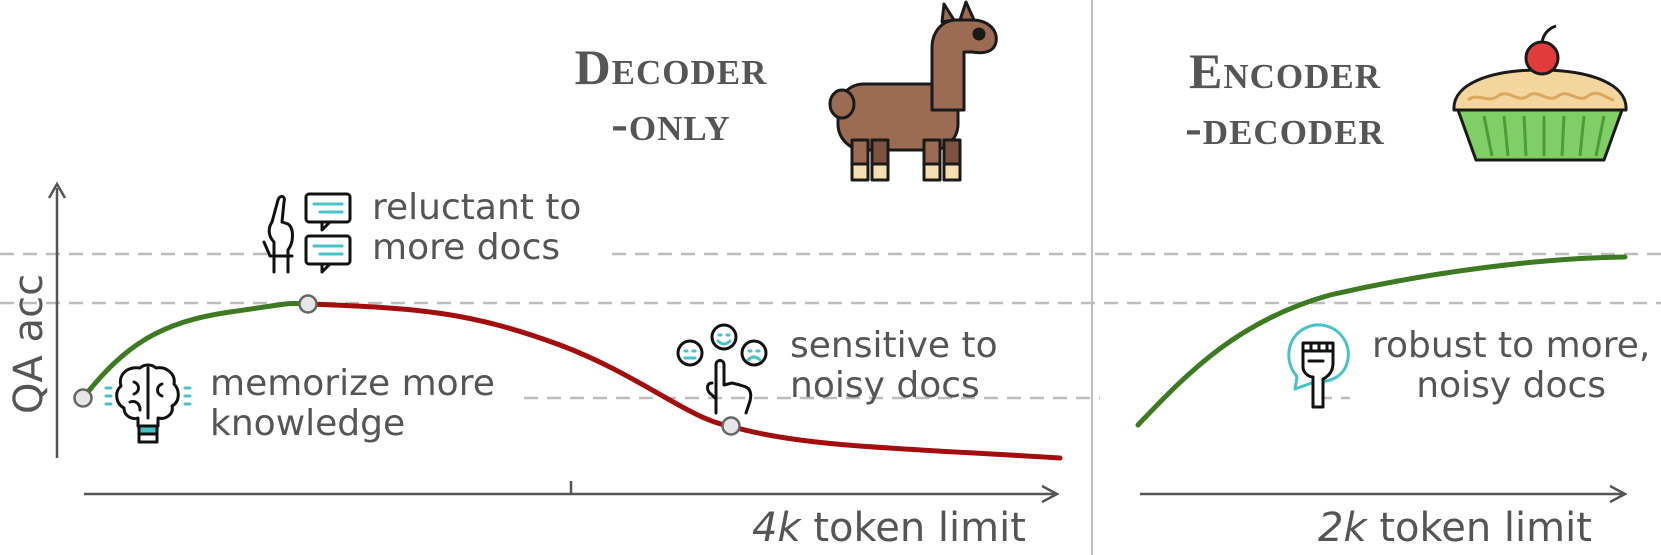 This screenshot has width=1661, height=555. I want to click on left-title-line2: -only, so click(671, 123).